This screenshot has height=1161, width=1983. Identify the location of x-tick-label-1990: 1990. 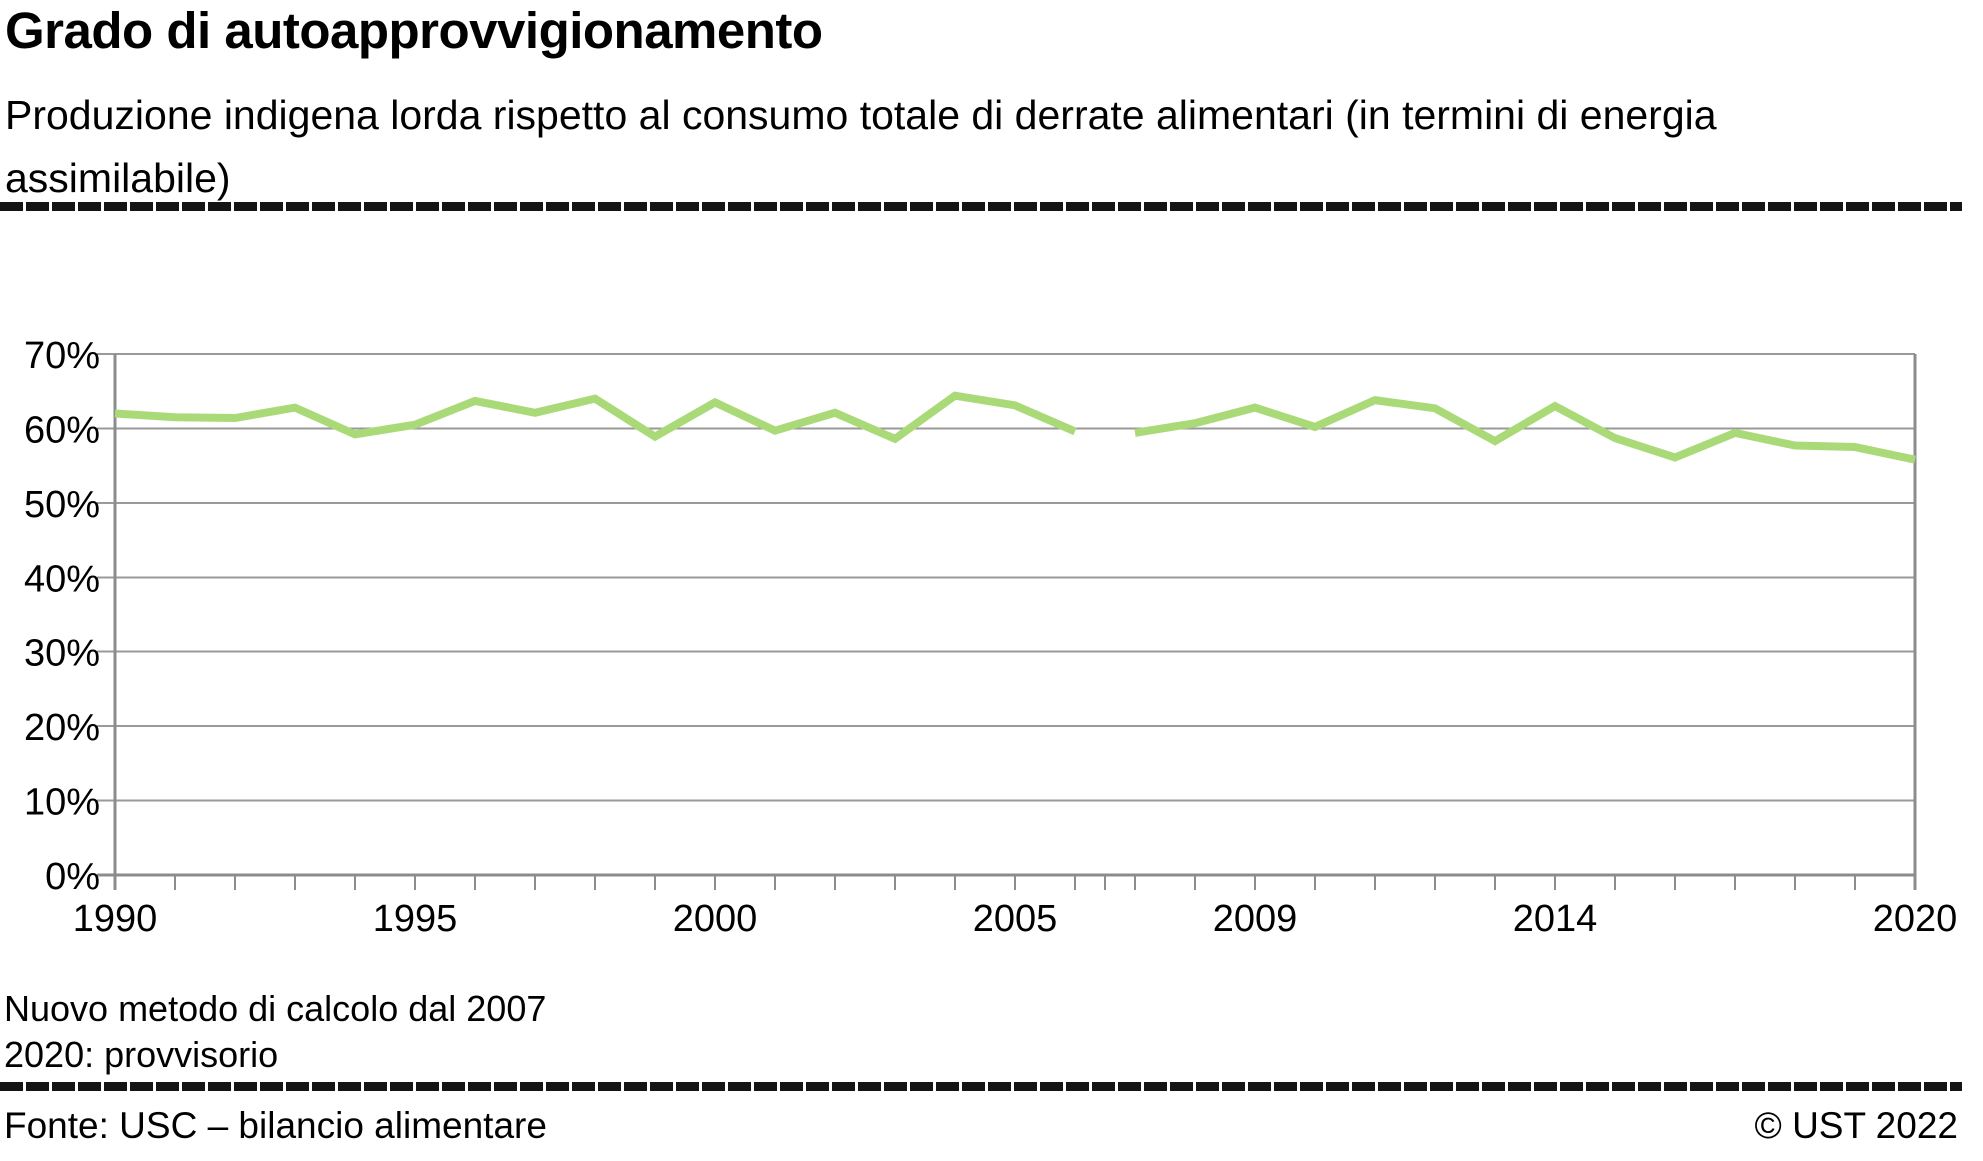
(115, 919).